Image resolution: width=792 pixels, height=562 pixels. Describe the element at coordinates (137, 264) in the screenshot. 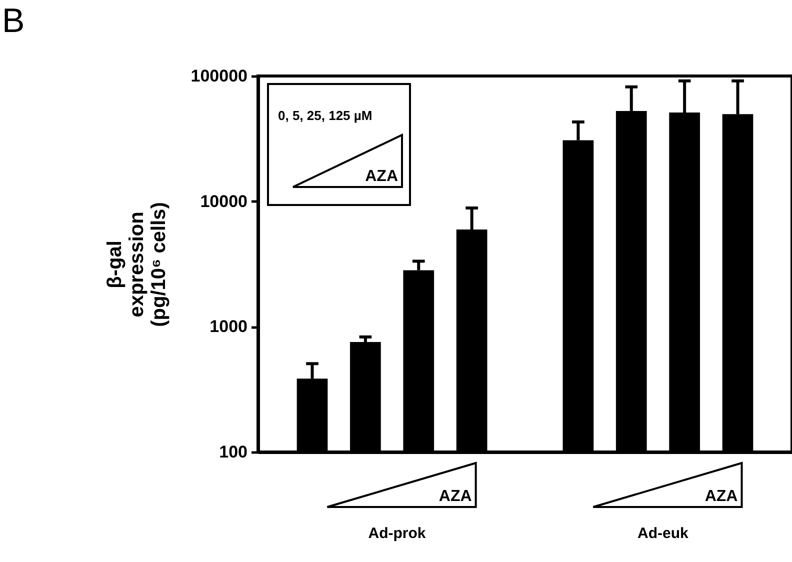

I see `y-axis-title: β-gal expression (pg/10⁶ cells)` at that location.